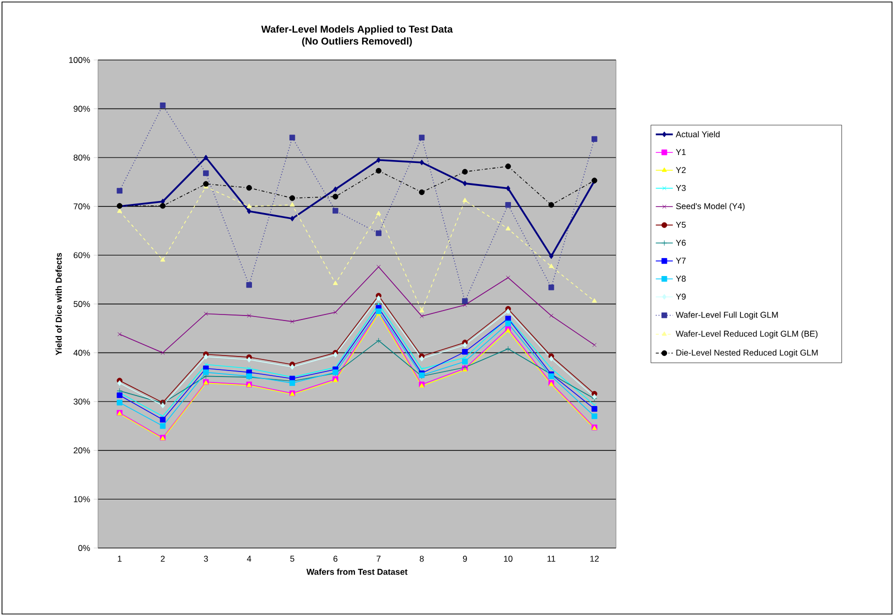 The height and width of the screenshot is (616, 894). Describe the element at coordinates (206, 559) in the screenshot. I see `x-tick-label: 3` at that location.